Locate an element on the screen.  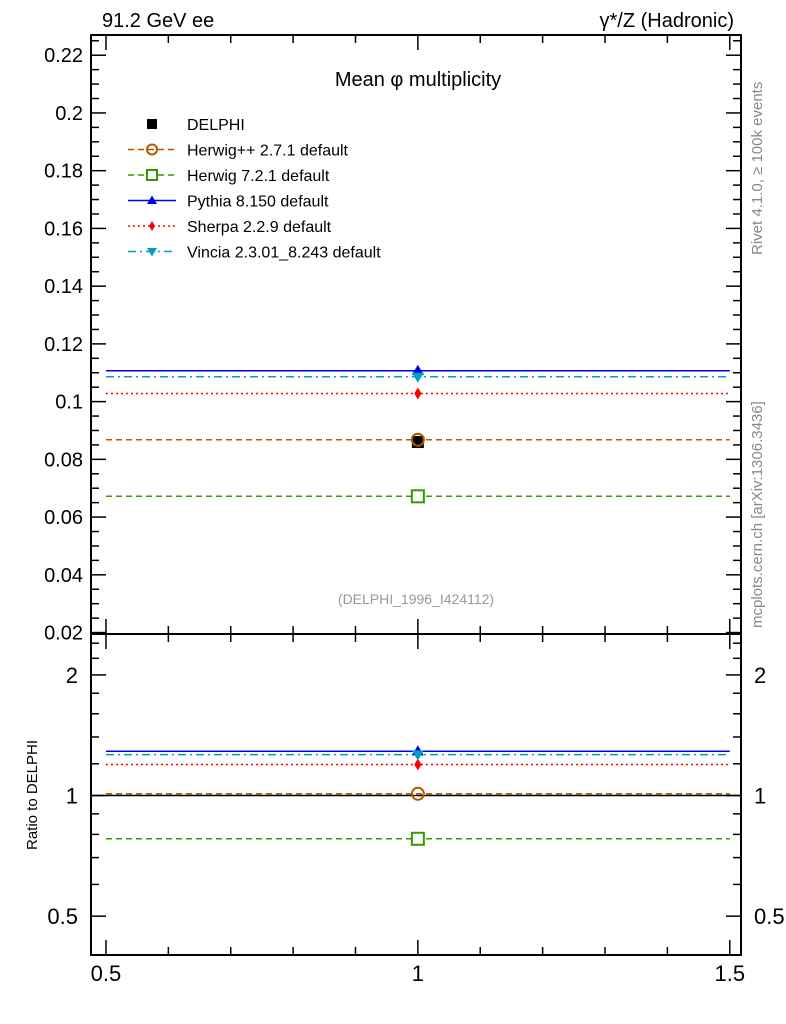
y-tick-label: 0.02 is located at coordinates (63, 634).